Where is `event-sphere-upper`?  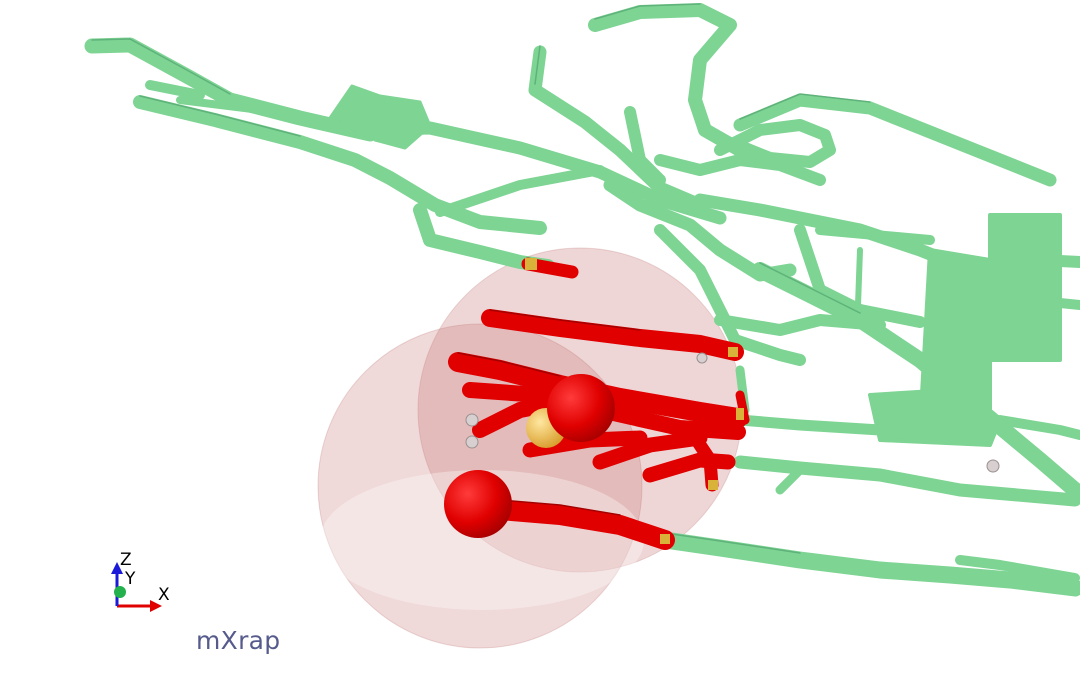
event-sphere-upper is located at coordinates (581, 408).